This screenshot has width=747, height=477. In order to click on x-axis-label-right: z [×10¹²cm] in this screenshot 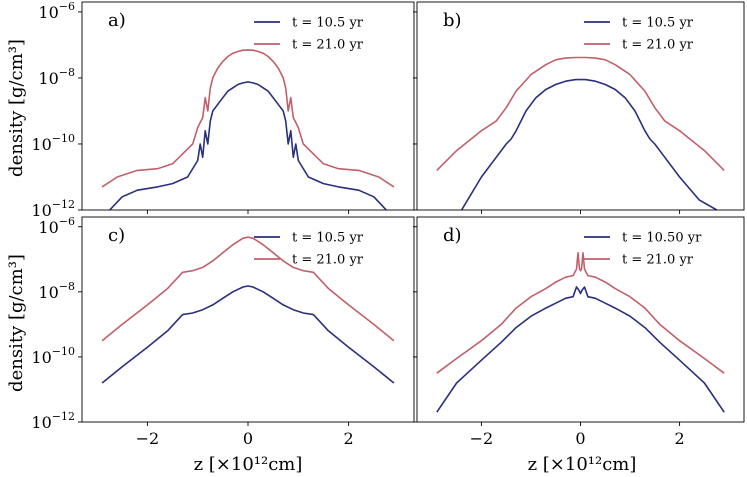, I will do `click(582, 464)`.